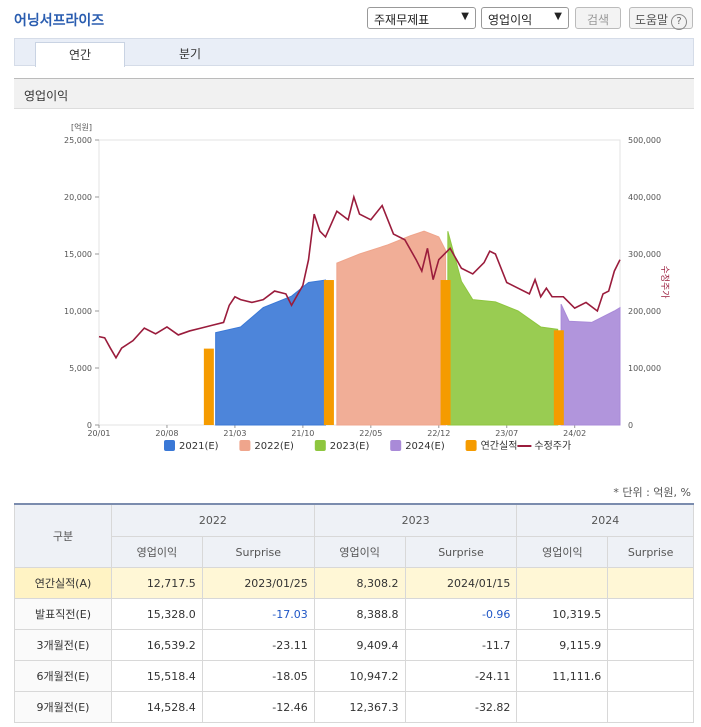  What do you see at coordinates (461, 676) in the screenshot?
I see `table-cell: -24.11` at bounding box center [461, 676].